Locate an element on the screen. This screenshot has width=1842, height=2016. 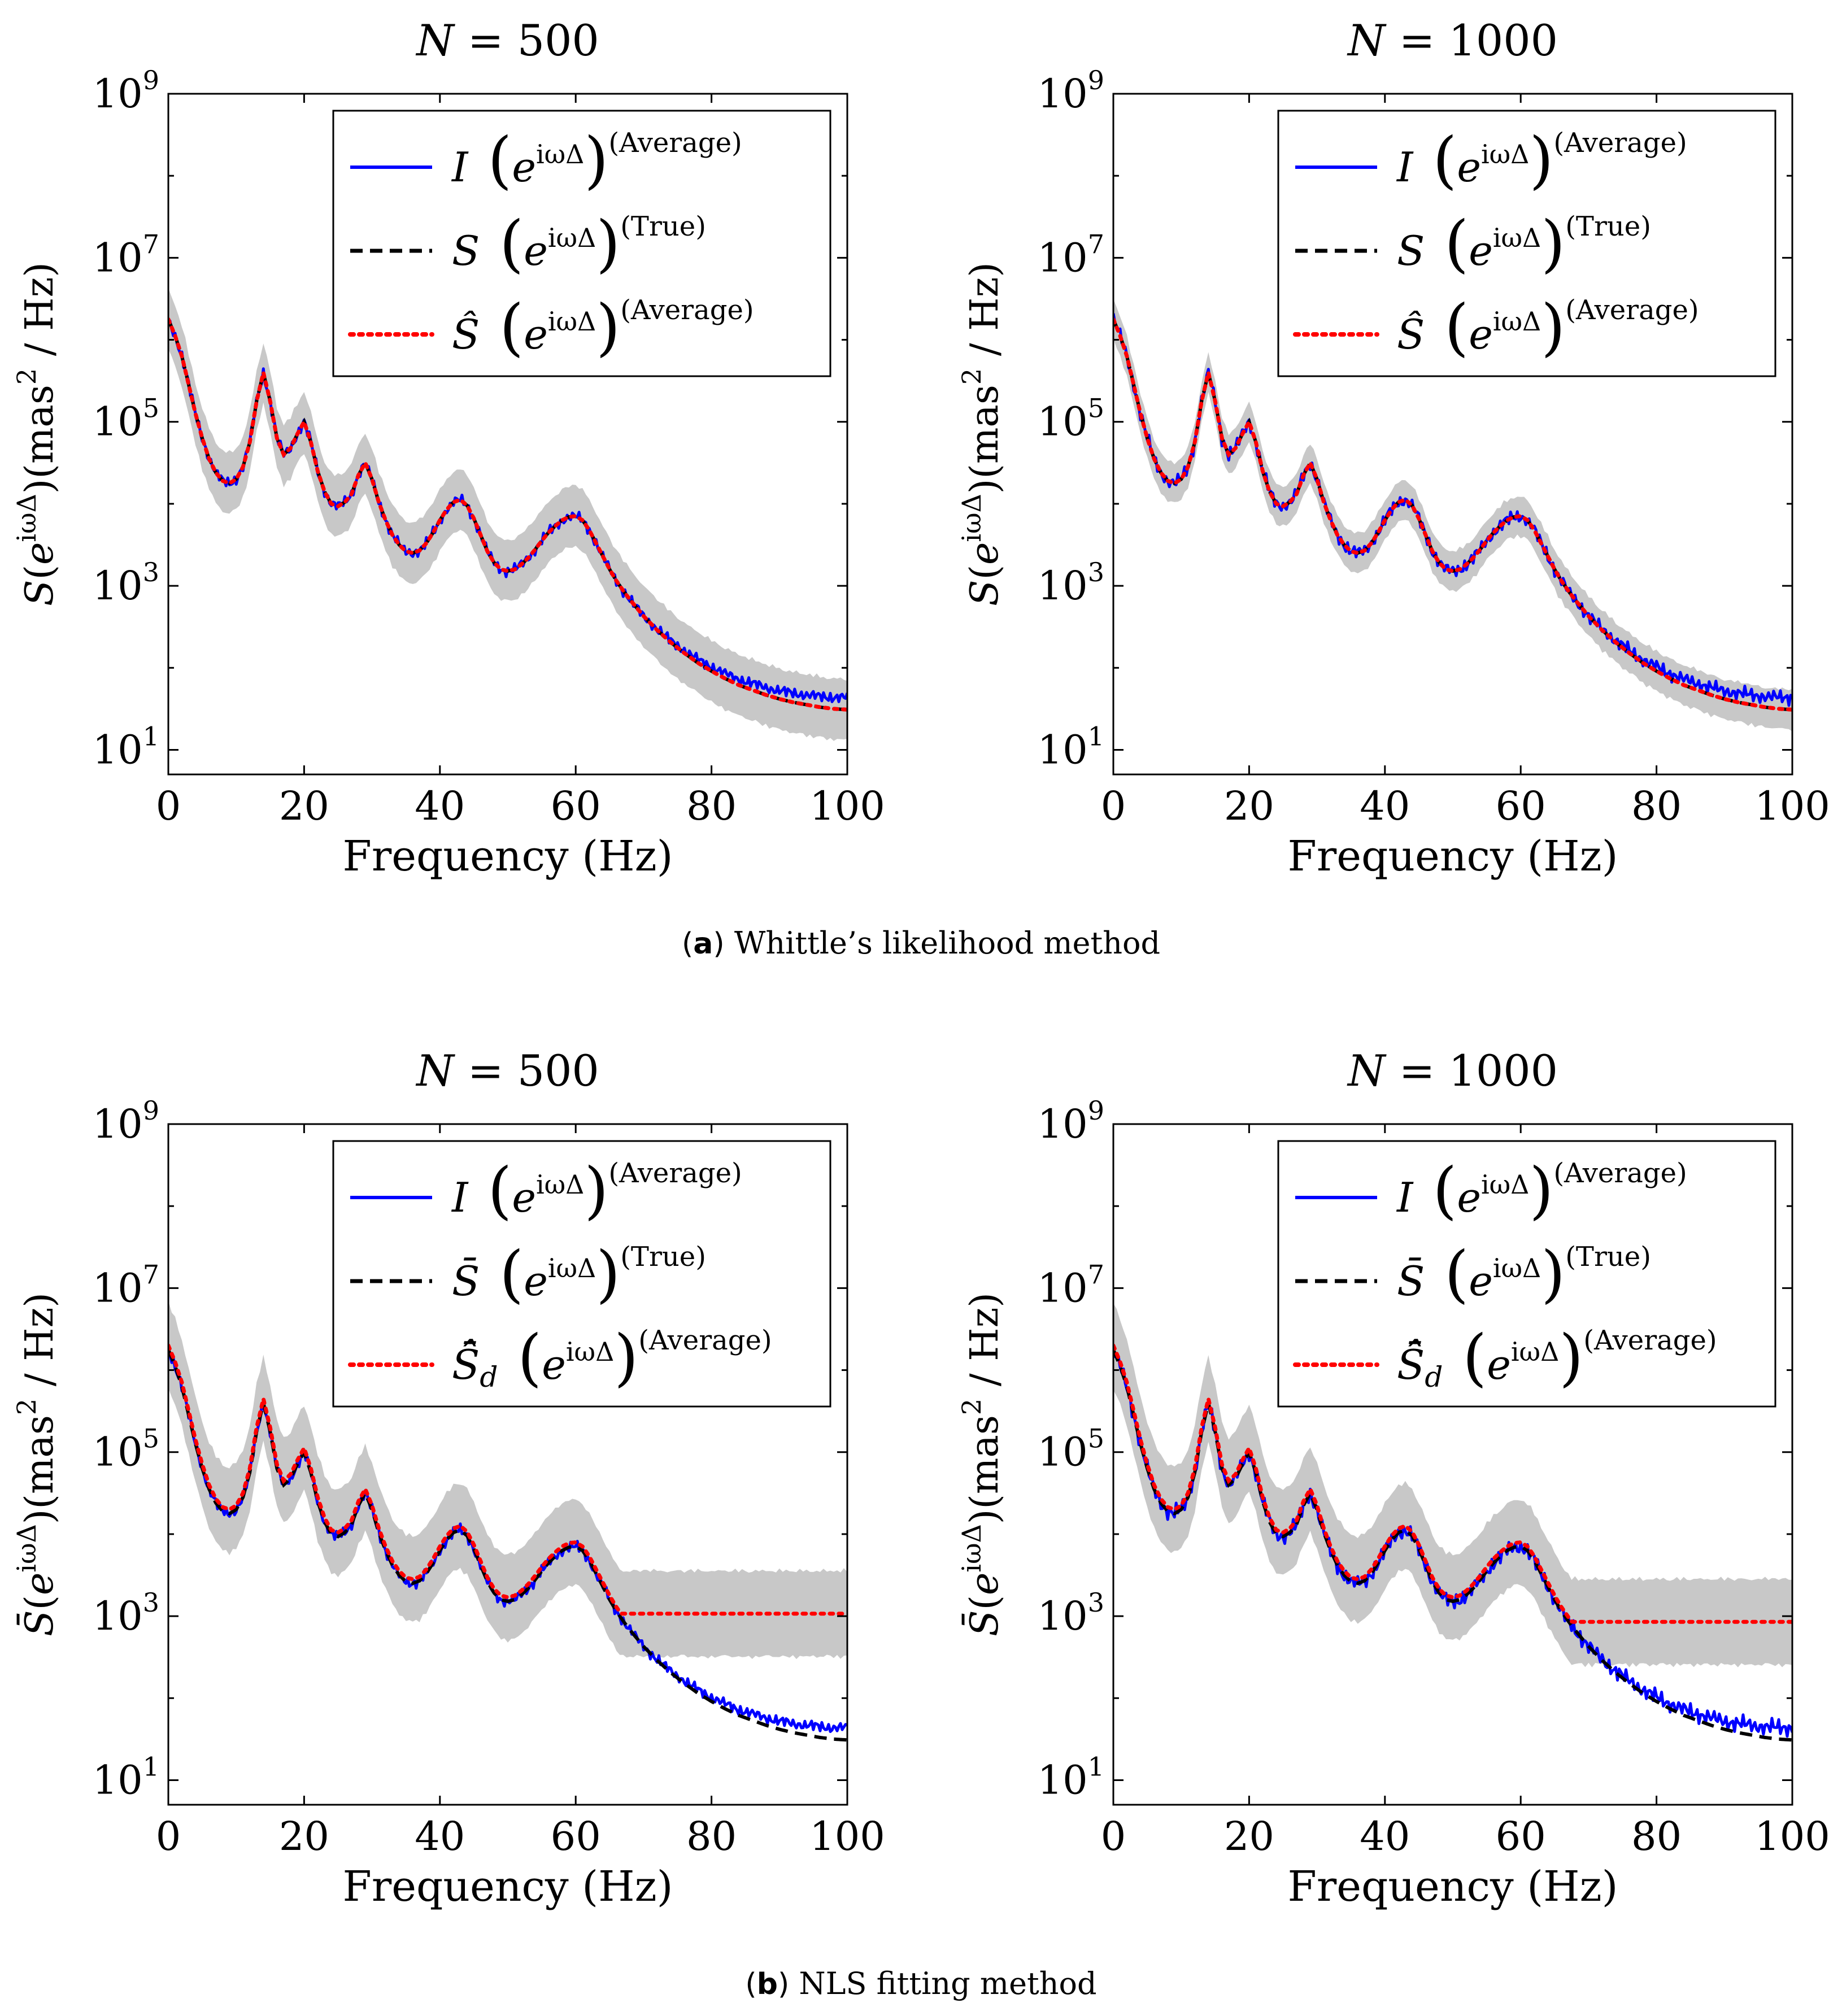
caption-b-text: NLS fitting method is located at coordinates (948, 1983).